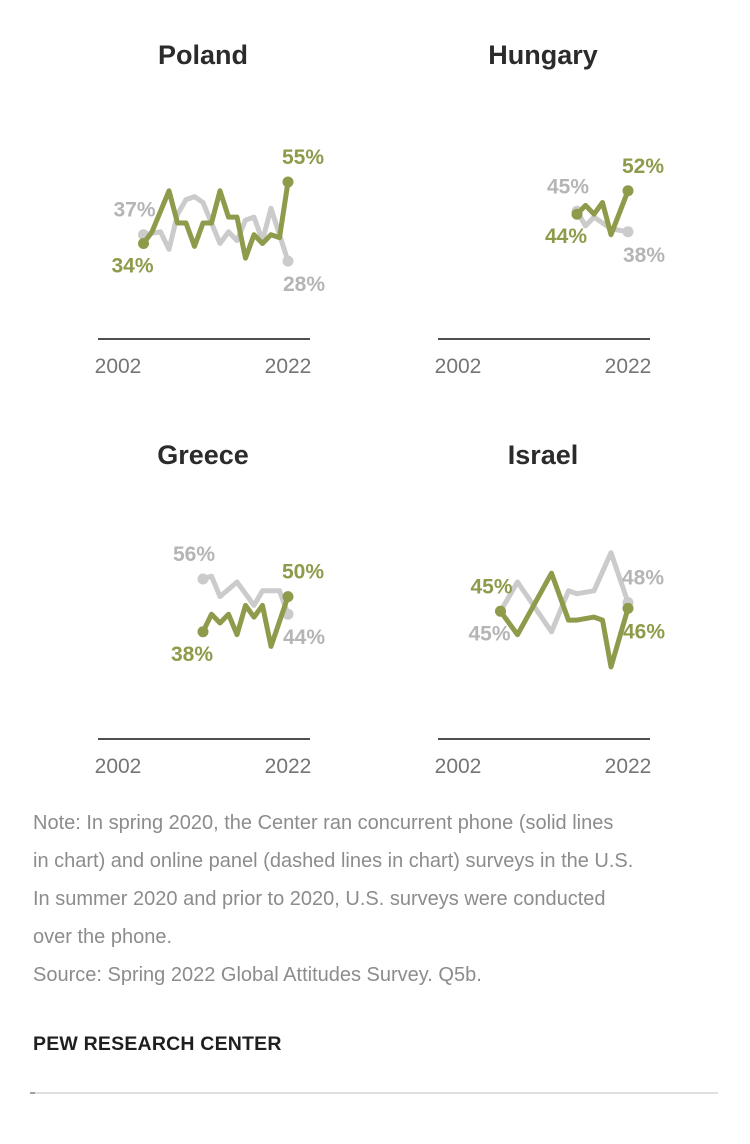 The height and width of the screenshot is (1144, 750). I want to click on bottom-divider, so click(374, 1093).